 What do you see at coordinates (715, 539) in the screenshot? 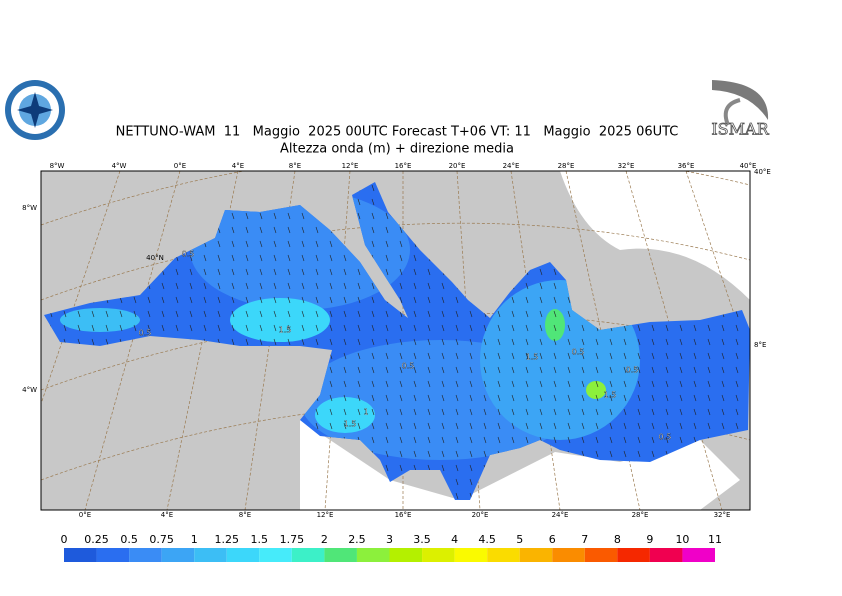
I see `colorbar-label: 11` at bounding box center [715, 539].